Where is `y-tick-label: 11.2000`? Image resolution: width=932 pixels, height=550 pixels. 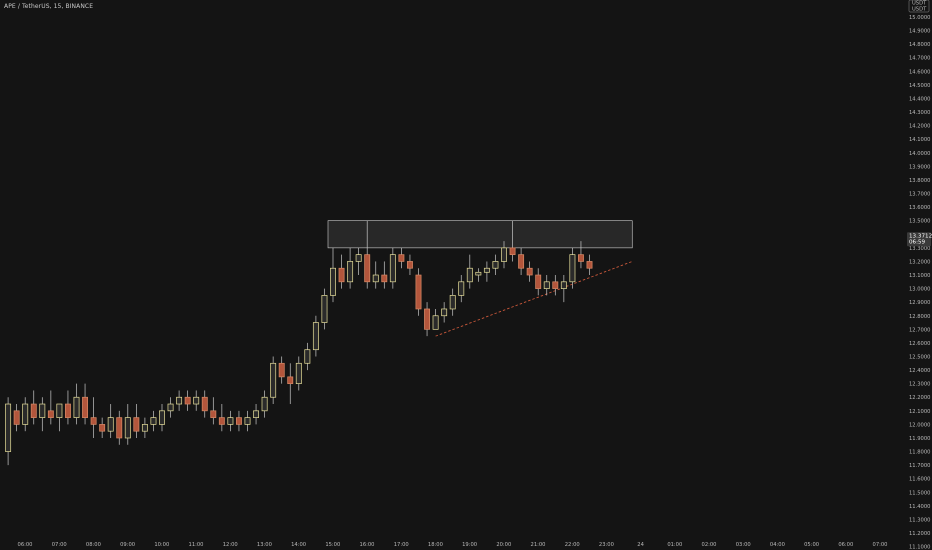 y-tick-label: 11.2000 is located at coordinates (919, 534).